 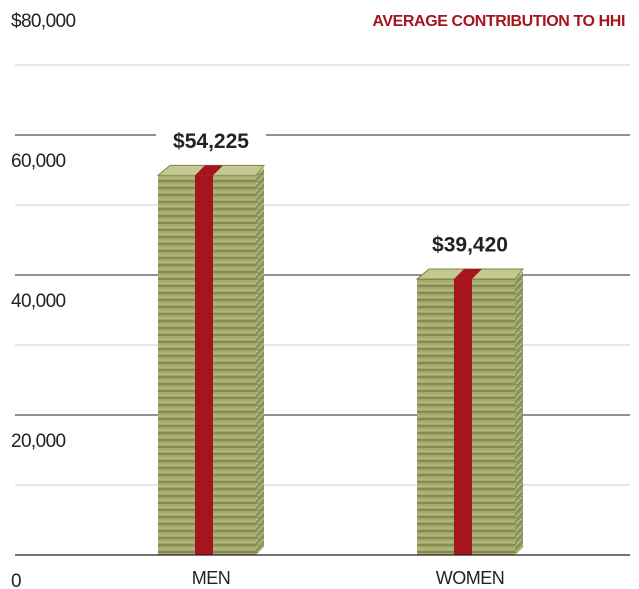 I want to click on chart-title: AVERAGE CONTRIBUTION TO HHI, so click(x=498, y=21).